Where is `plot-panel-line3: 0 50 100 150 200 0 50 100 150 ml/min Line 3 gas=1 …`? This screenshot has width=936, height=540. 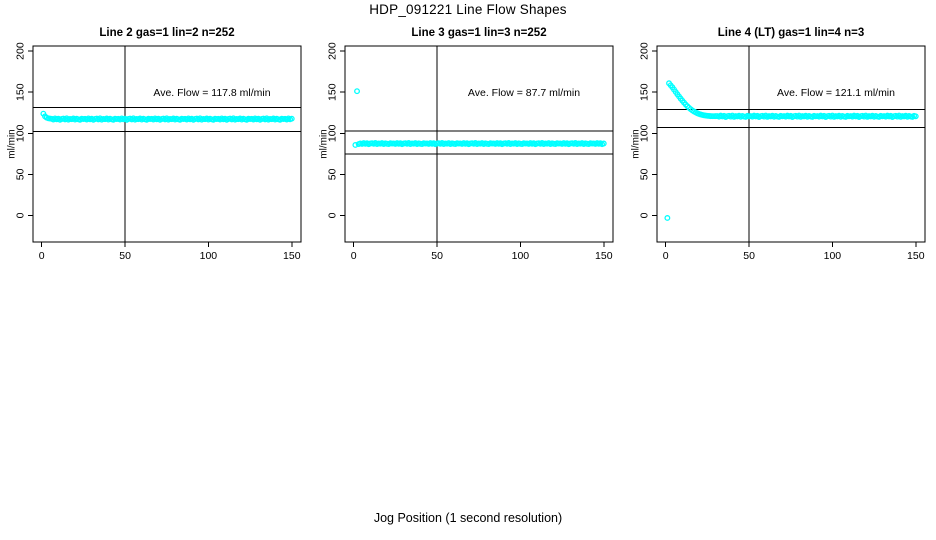
plot-panel-line3: 0 50 100 150 200 0 50 100 150 ml/min Line 3 gas=1 … is located at coordinates (466, 144).